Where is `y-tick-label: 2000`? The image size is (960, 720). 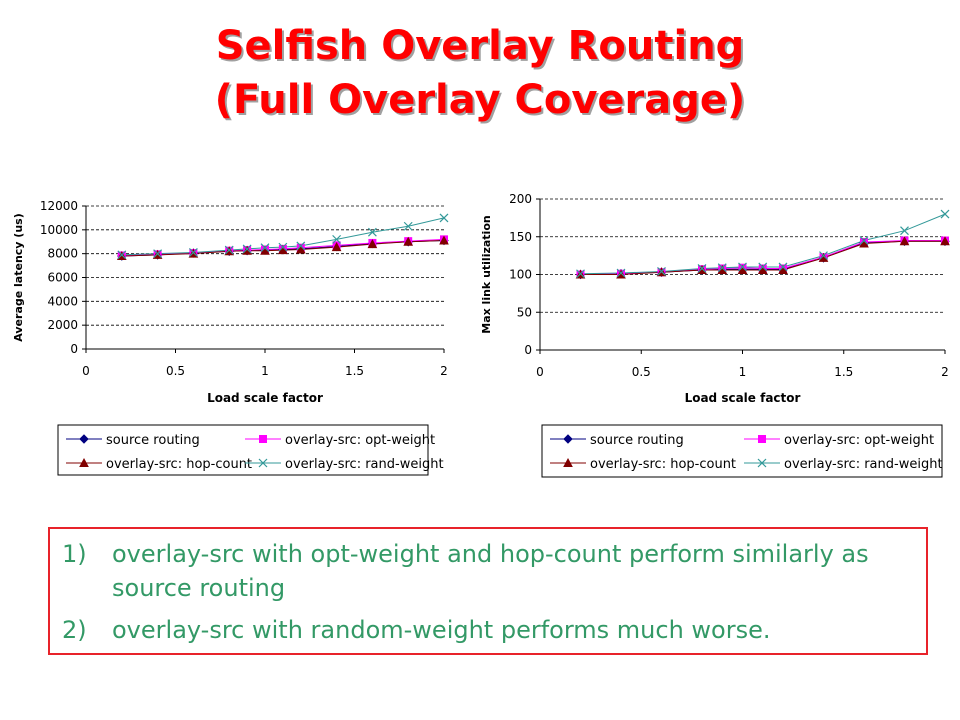
y-tick-label: 2000 is located at coordinates (62, 325).